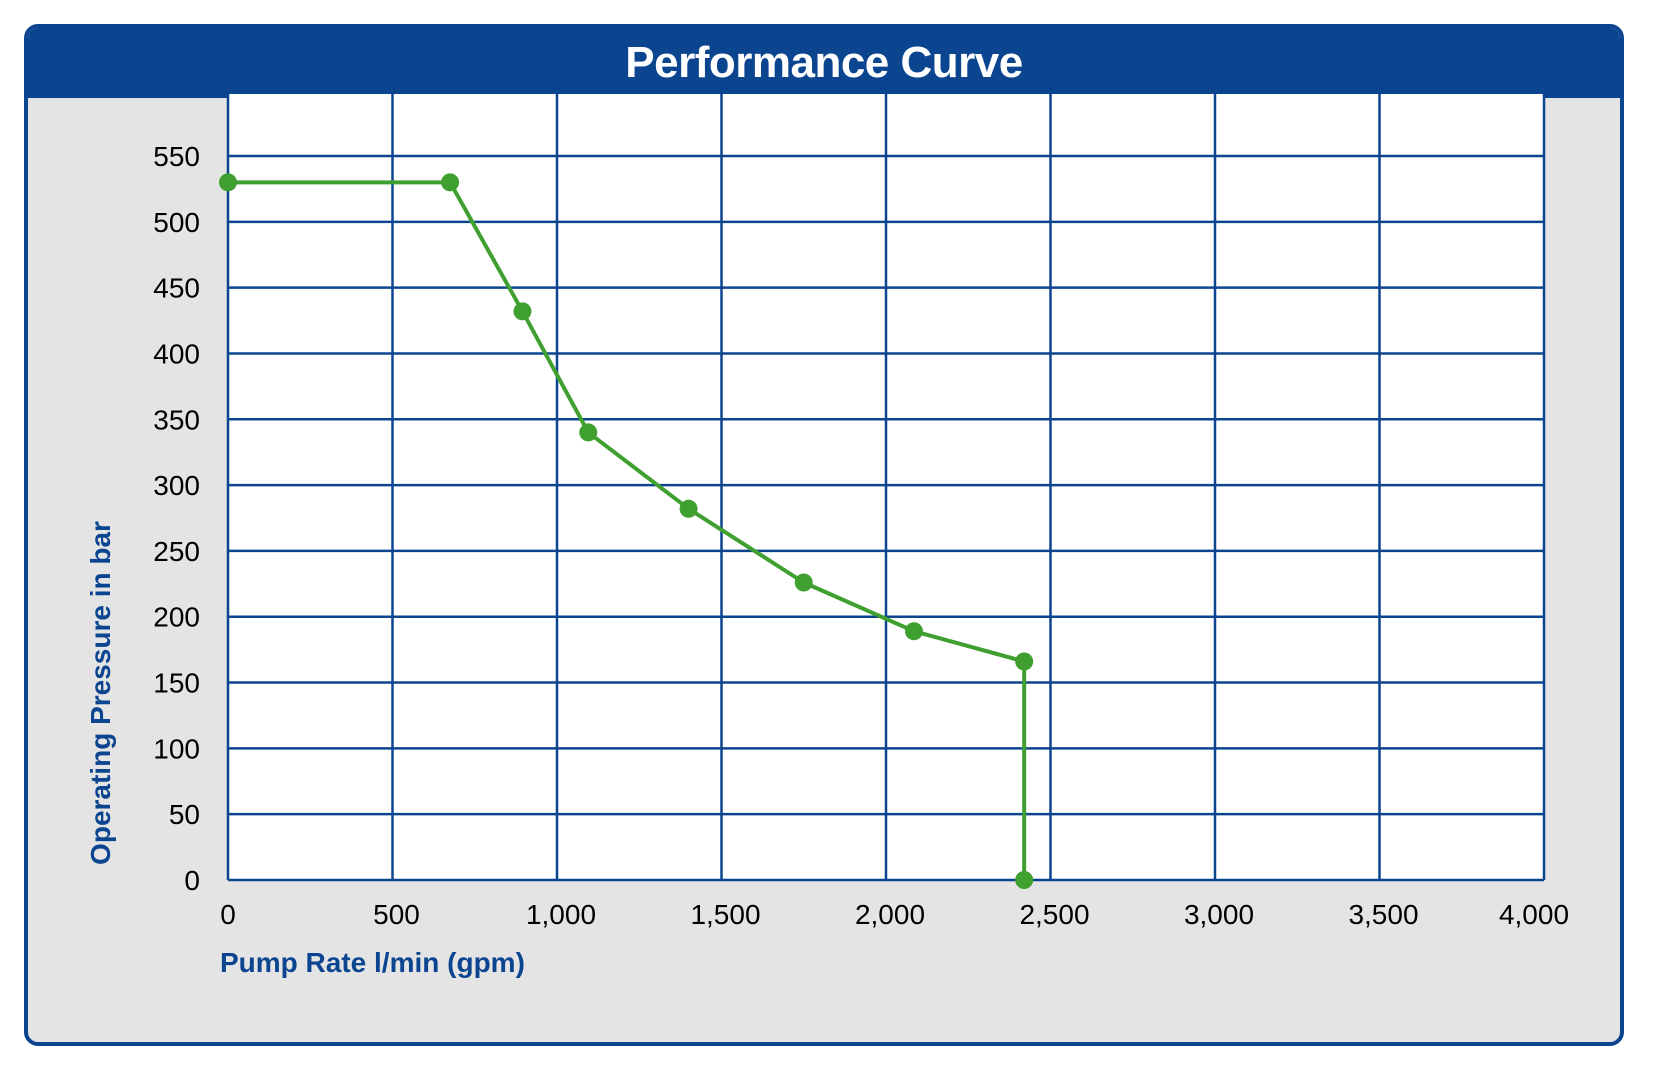  What do you see at coordinates (372, 962) in the screenshot?
I see `x-axis-title: Pump Rate l/min (gpm)` at bounding box center [372, 962].